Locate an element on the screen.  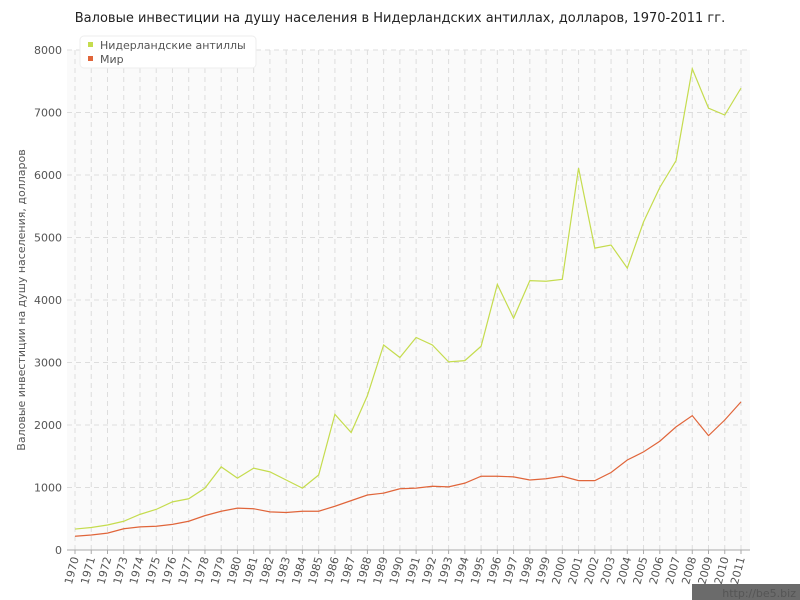
y-tick-label: 2000 is located at coordinates (48, 425).